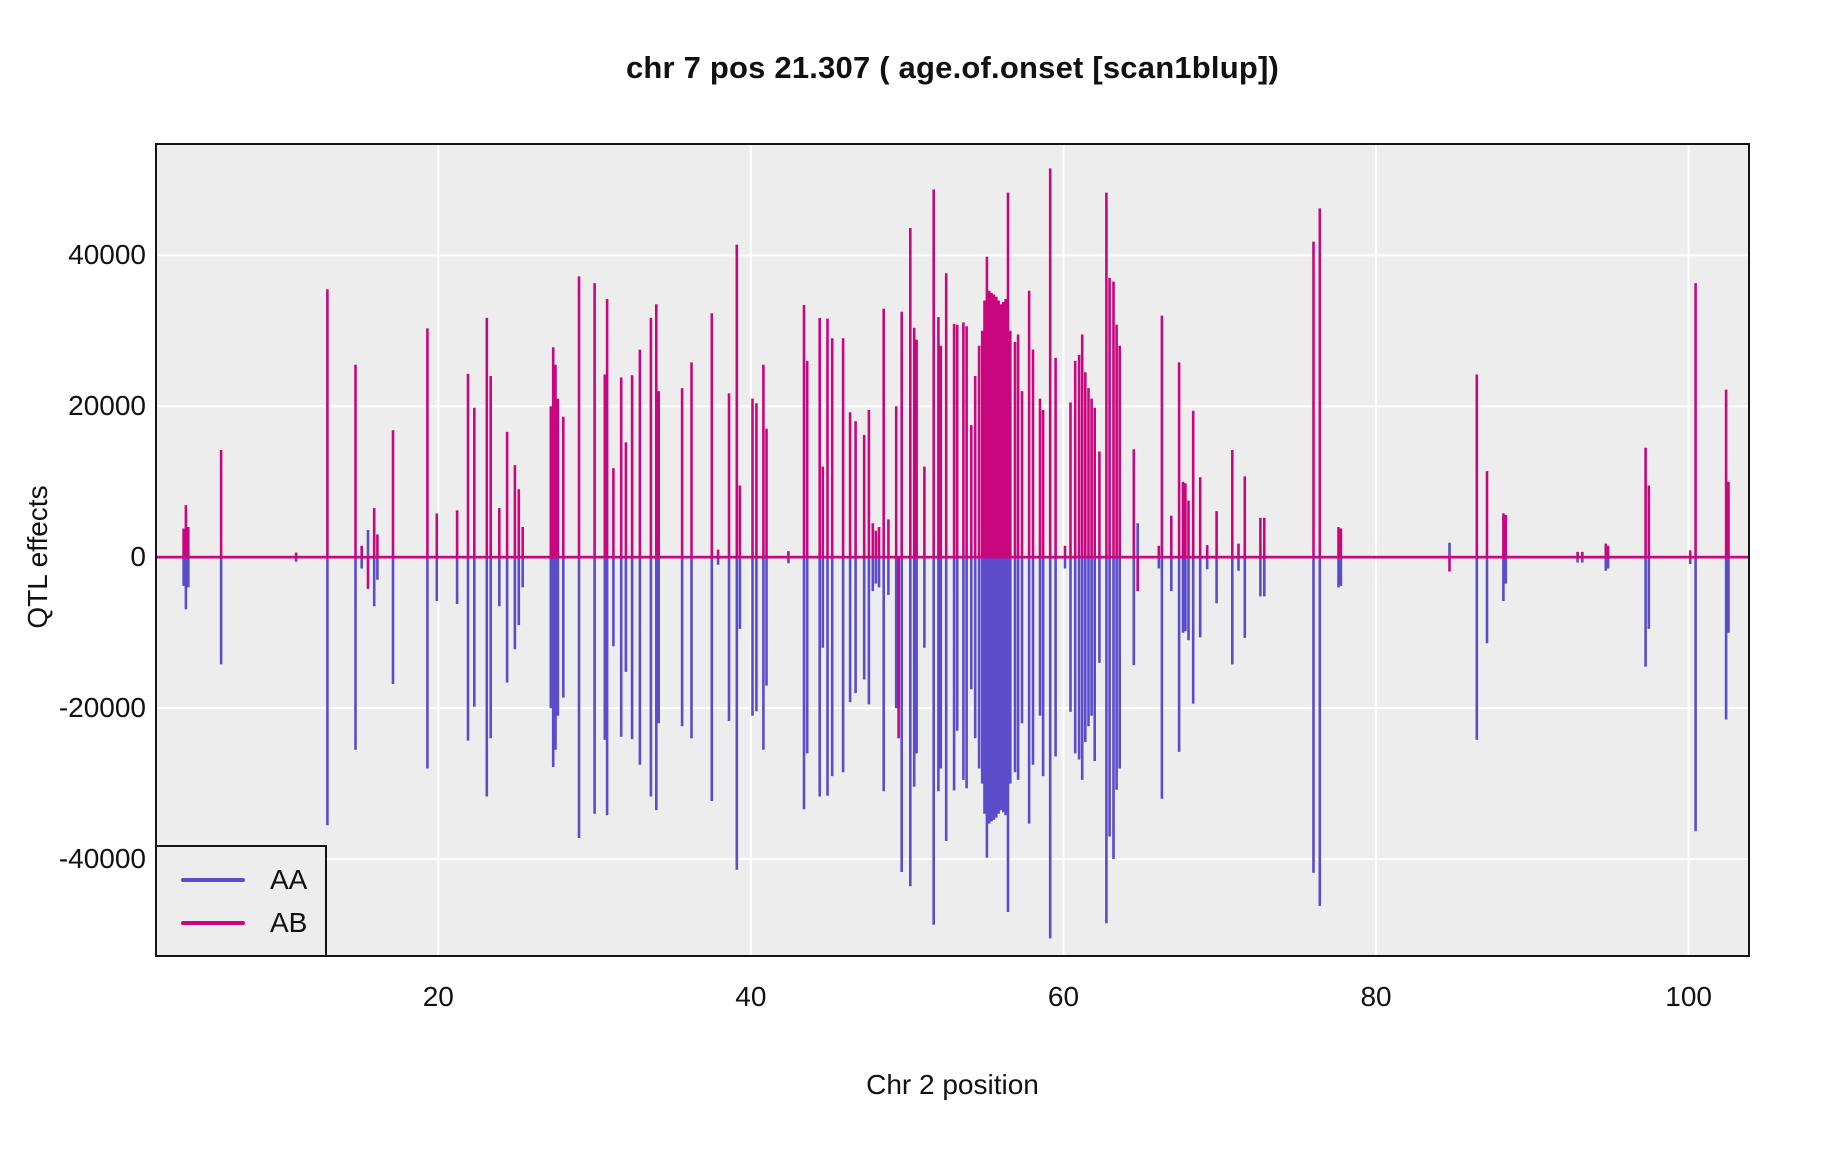 This screenshot has height=1152, width=1824. Describe the element at coordinates (107, 255) in the screenshot. I see `y-tick-label: 40000` at that location.